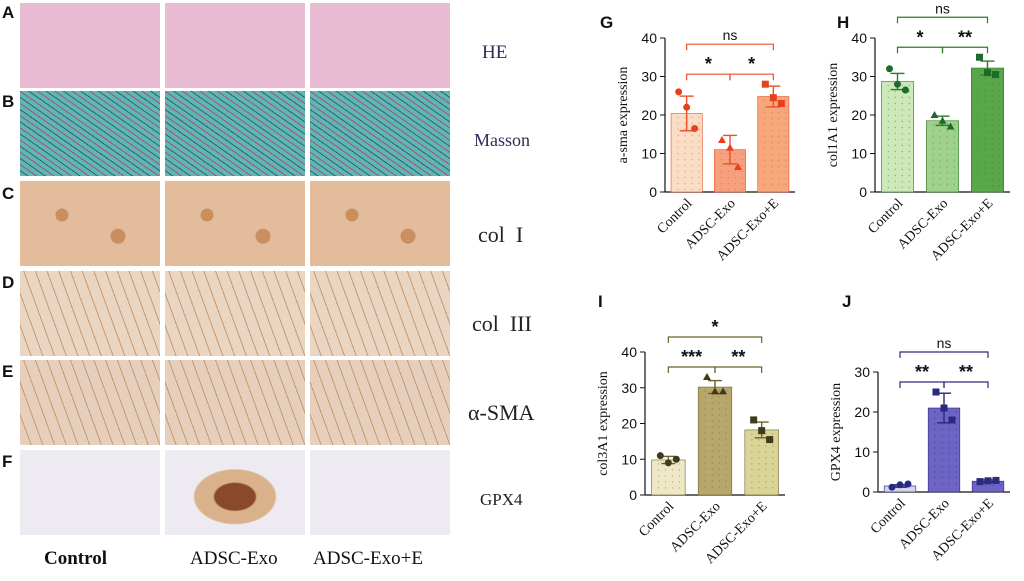 The height and width of the screenshot is (581, 1024). What do you see at coordinates (380, 492) in the screenshot?
I see `micrograph-gpx4-adsc-exo-e` at bounding box center [380, 492].